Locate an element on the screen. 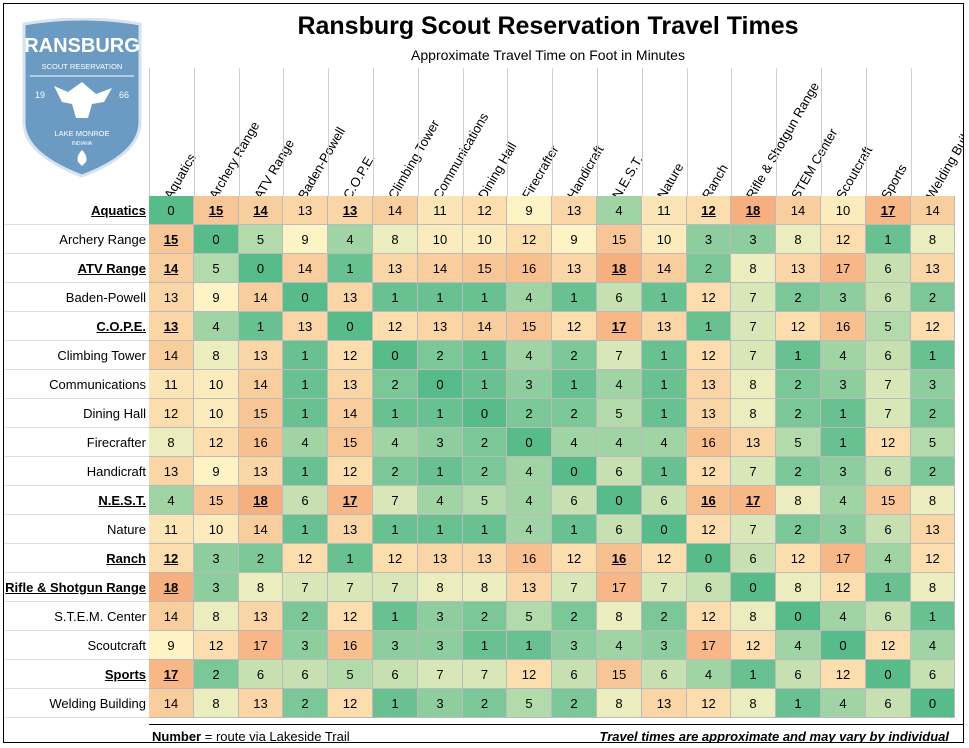 This screenshot has width=969, height=748. column-header: N.E.S.T. is located at coordinates (627, 177).